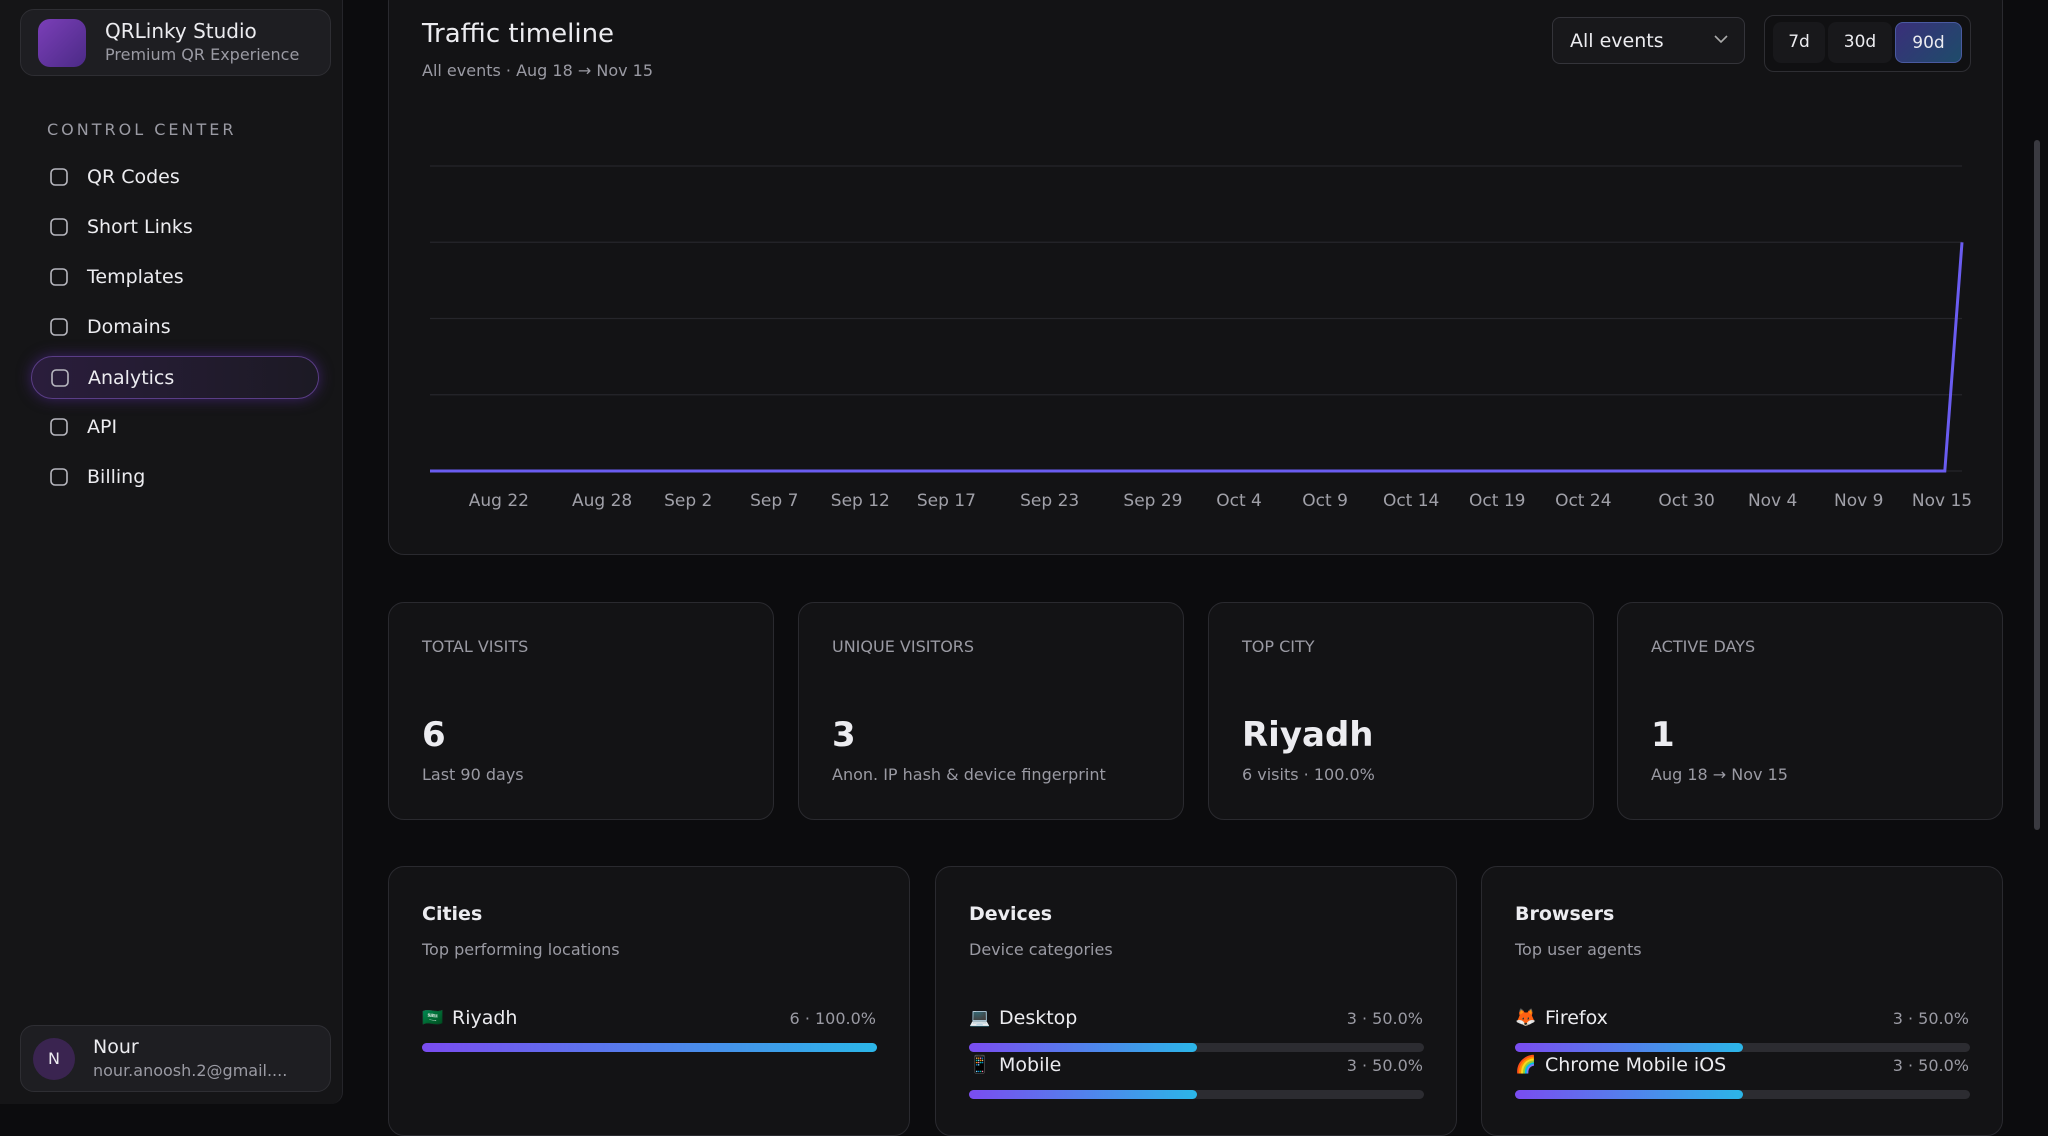 The width and height of the screenshot is (2048, 1136). I want to click on brand-name: QRLinky Studio, so click(181, 31).